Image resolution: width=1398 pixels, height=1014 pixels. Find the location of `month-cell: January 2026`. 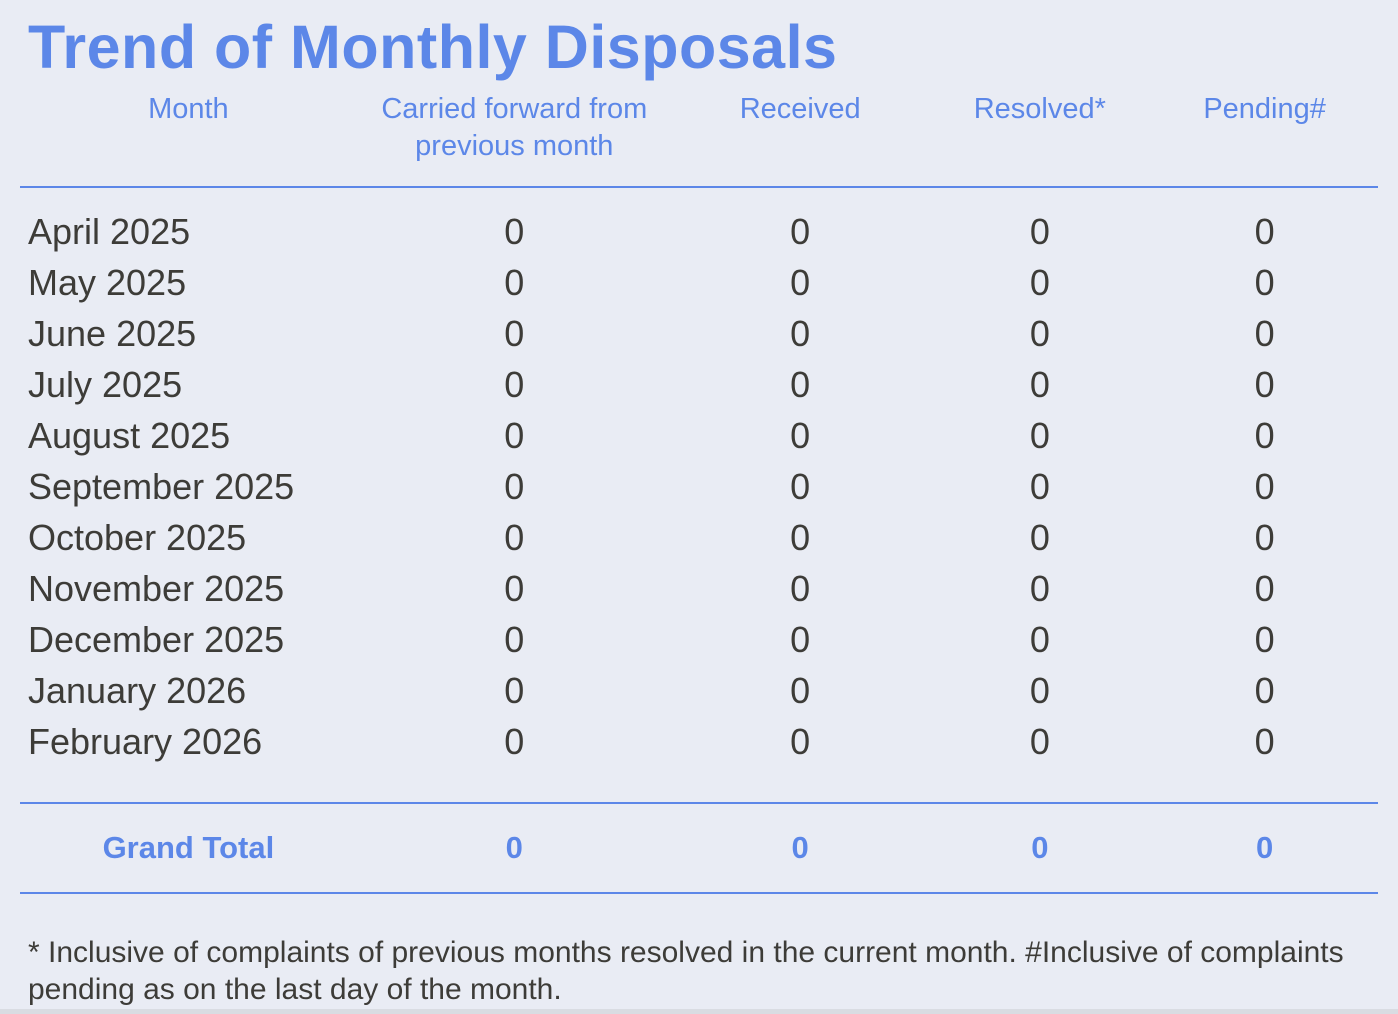

month-cell: January 2026 is located at coordinates (137, 690).